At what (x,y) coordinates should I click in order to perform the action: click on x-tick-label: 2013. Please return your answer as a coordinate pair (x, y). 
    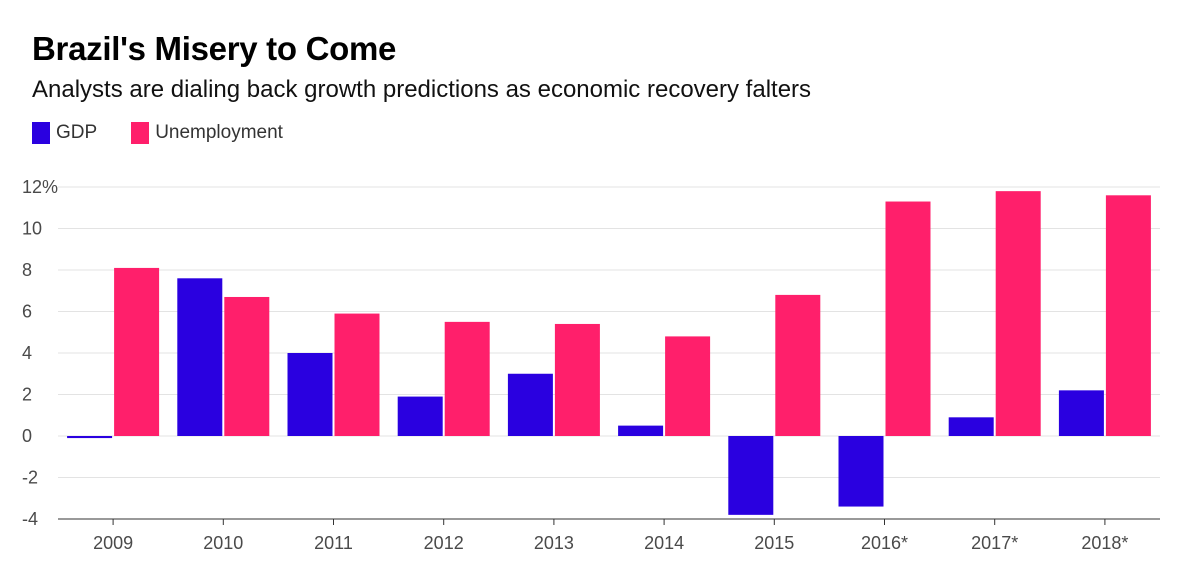
    Looking at the image, I should click on (554, 543).